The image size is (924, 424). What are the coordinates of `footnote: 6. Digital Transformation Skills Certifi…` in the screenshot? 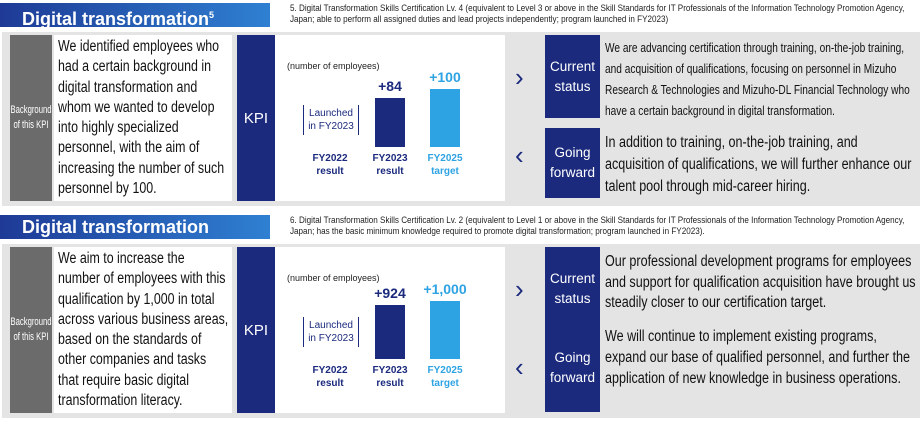 It's located at (597, 225).